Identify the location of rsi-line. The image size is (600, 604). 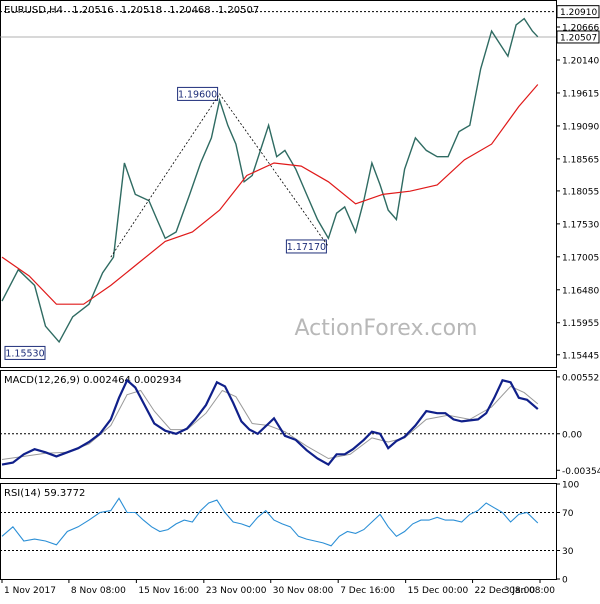
(270, 522).